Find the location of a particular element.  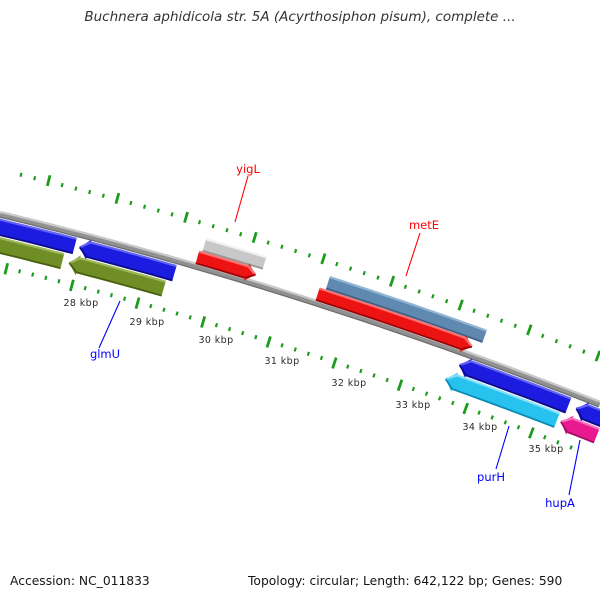

glmU-gene-bar is located at coordinates (128, 260).